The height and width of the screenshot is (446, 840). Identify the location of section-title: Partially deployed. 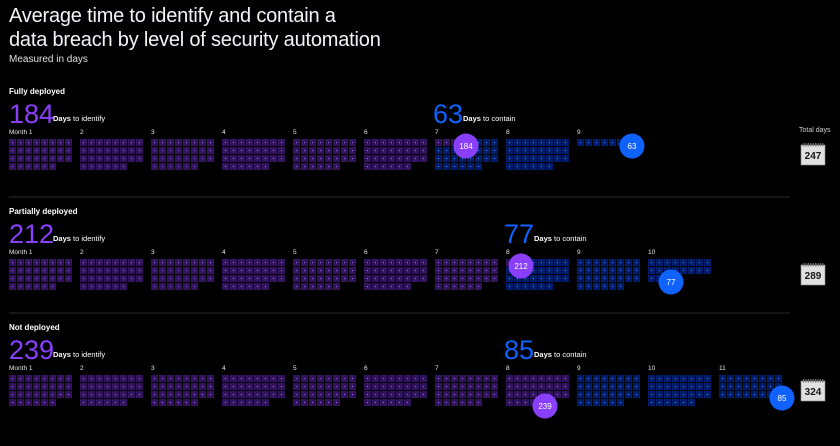
(43, 211).